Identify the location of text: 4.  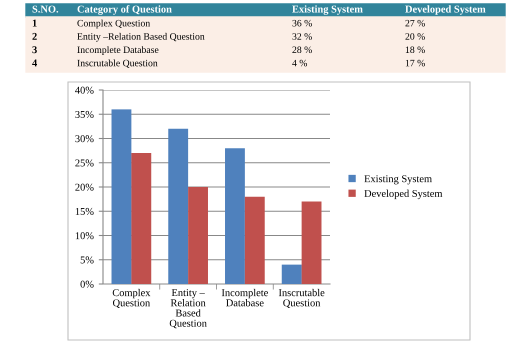
(35, 63).